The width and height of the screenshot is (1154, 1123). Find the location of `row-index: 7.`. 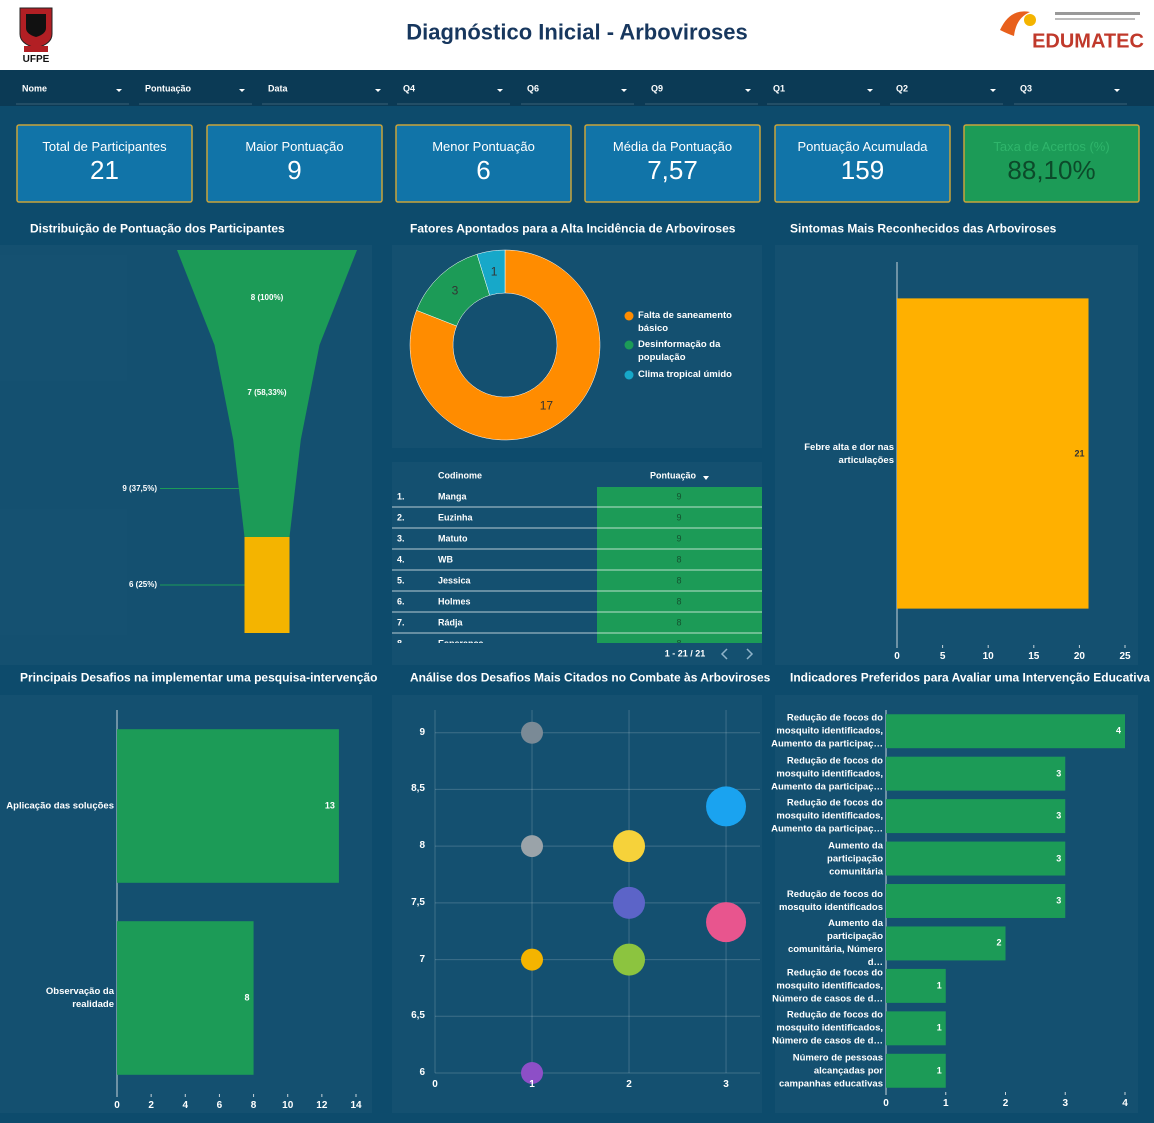

row-index: 7. is located at coordinates (401, 622).